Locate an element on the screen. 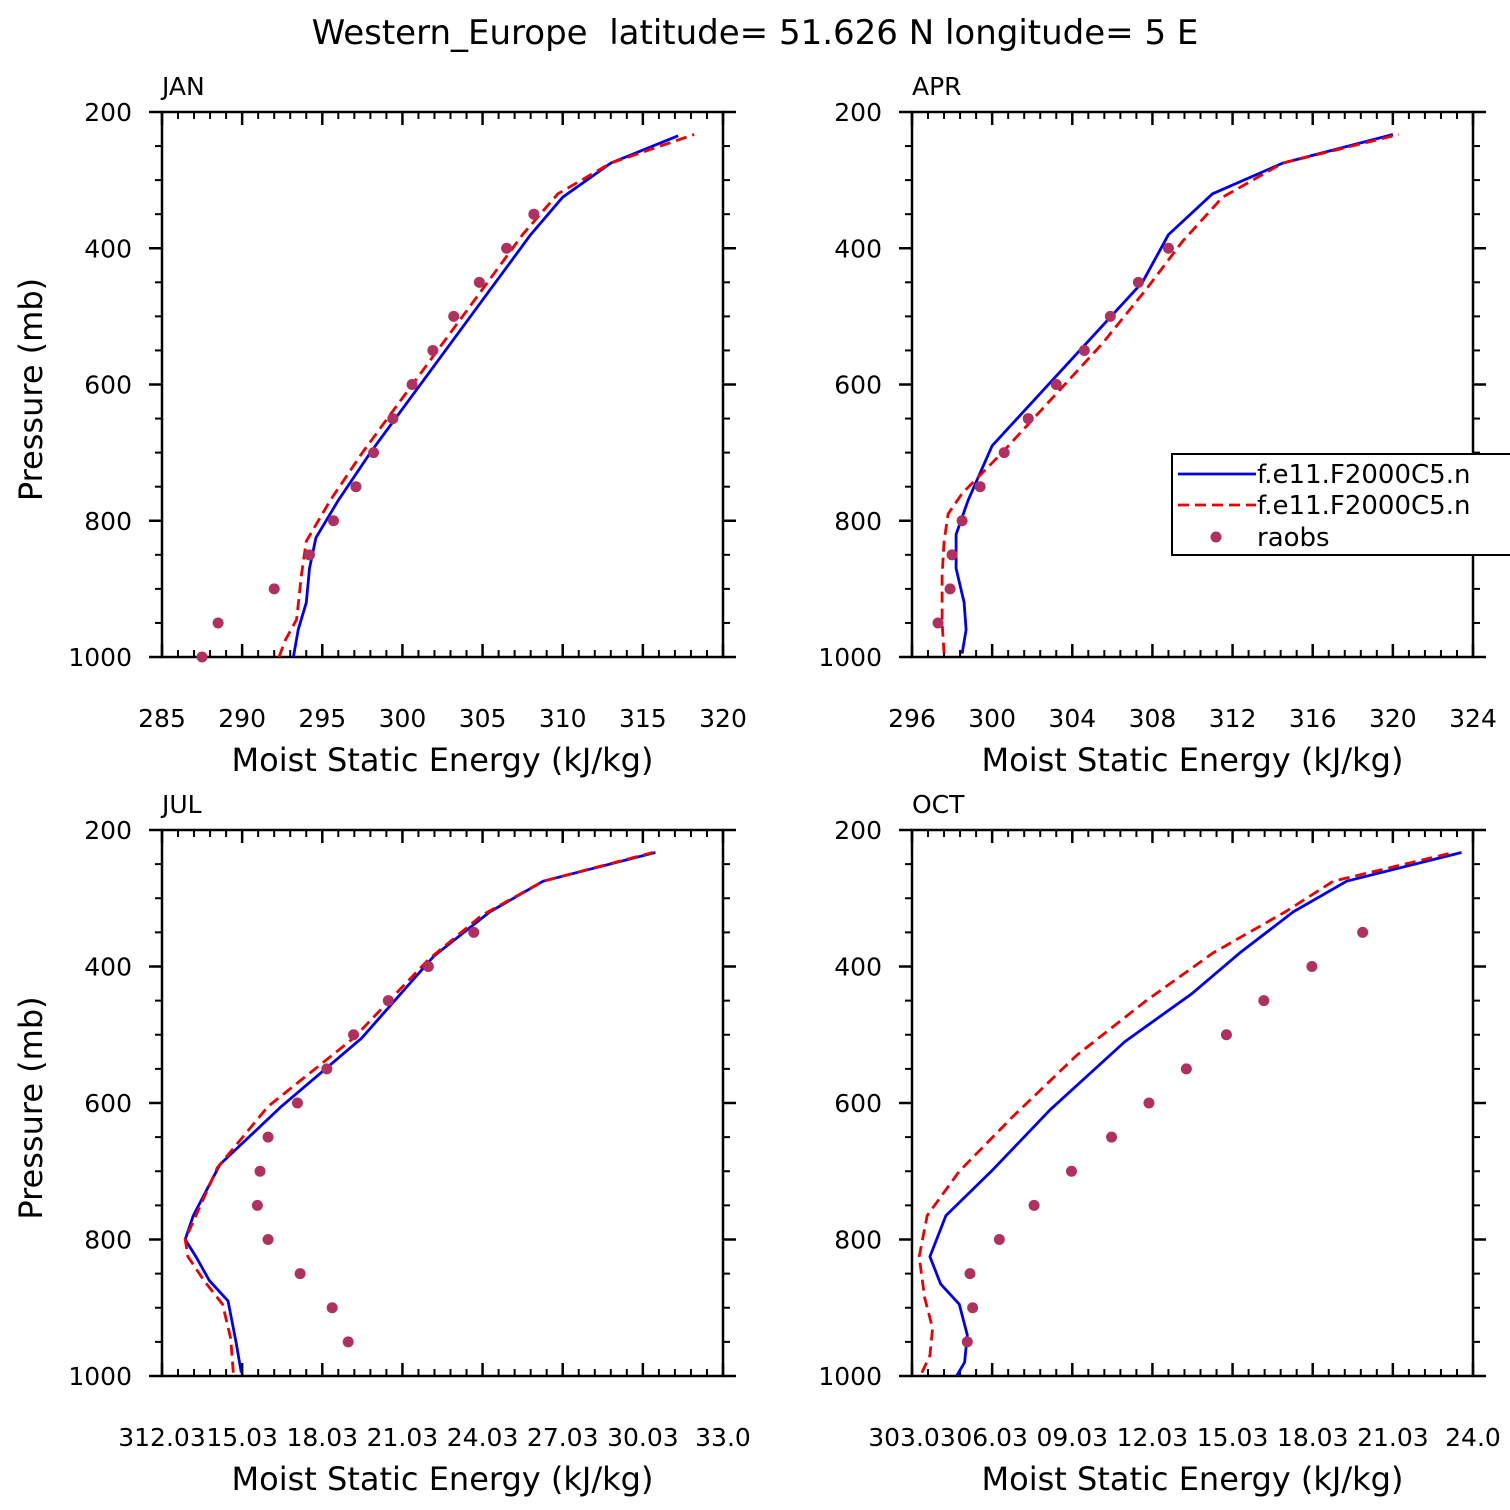 The image size is (1510, 1510). x-tick-label: 18.03 is located at coordinates (1313, 1437).